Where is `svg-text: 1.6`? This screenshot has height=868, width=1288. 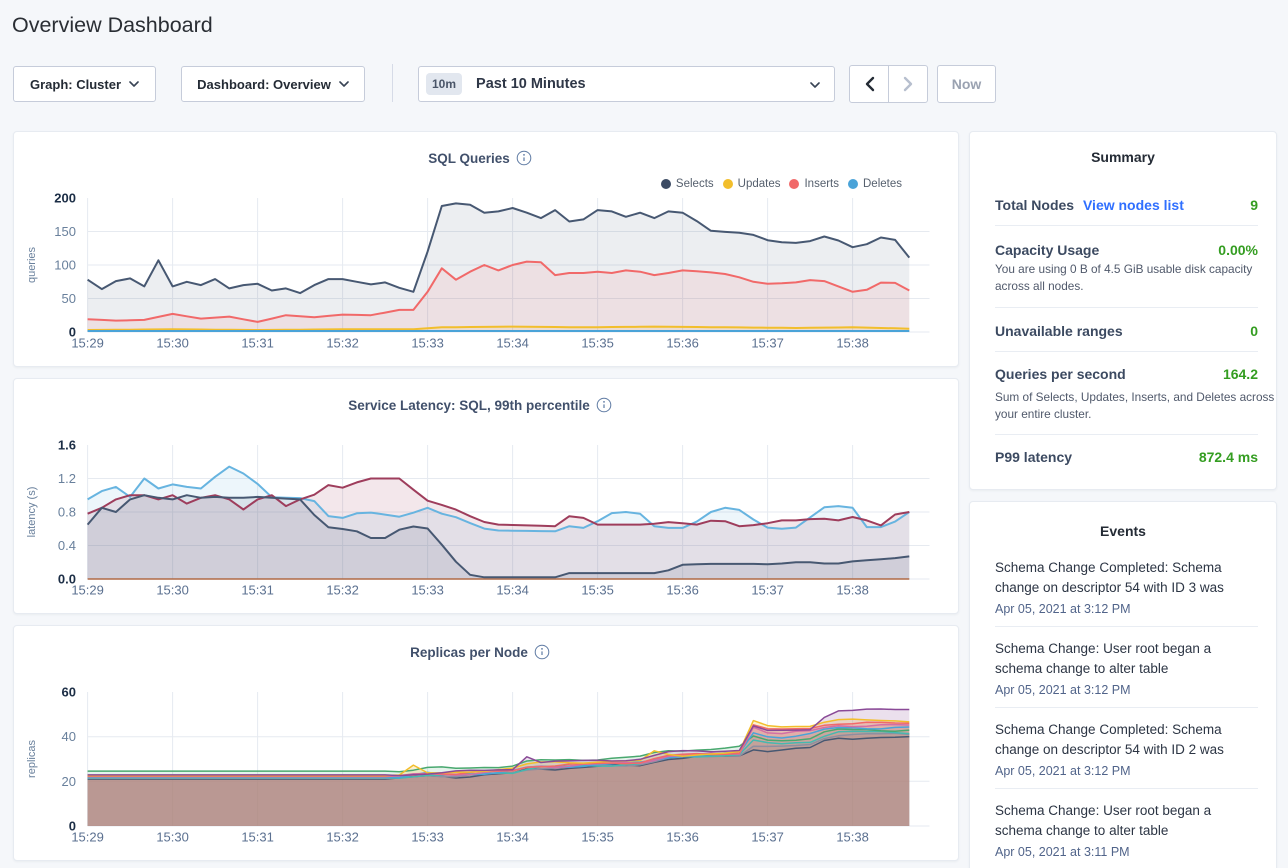 svg-text: 1.6 is located at coordinates (67, 445).